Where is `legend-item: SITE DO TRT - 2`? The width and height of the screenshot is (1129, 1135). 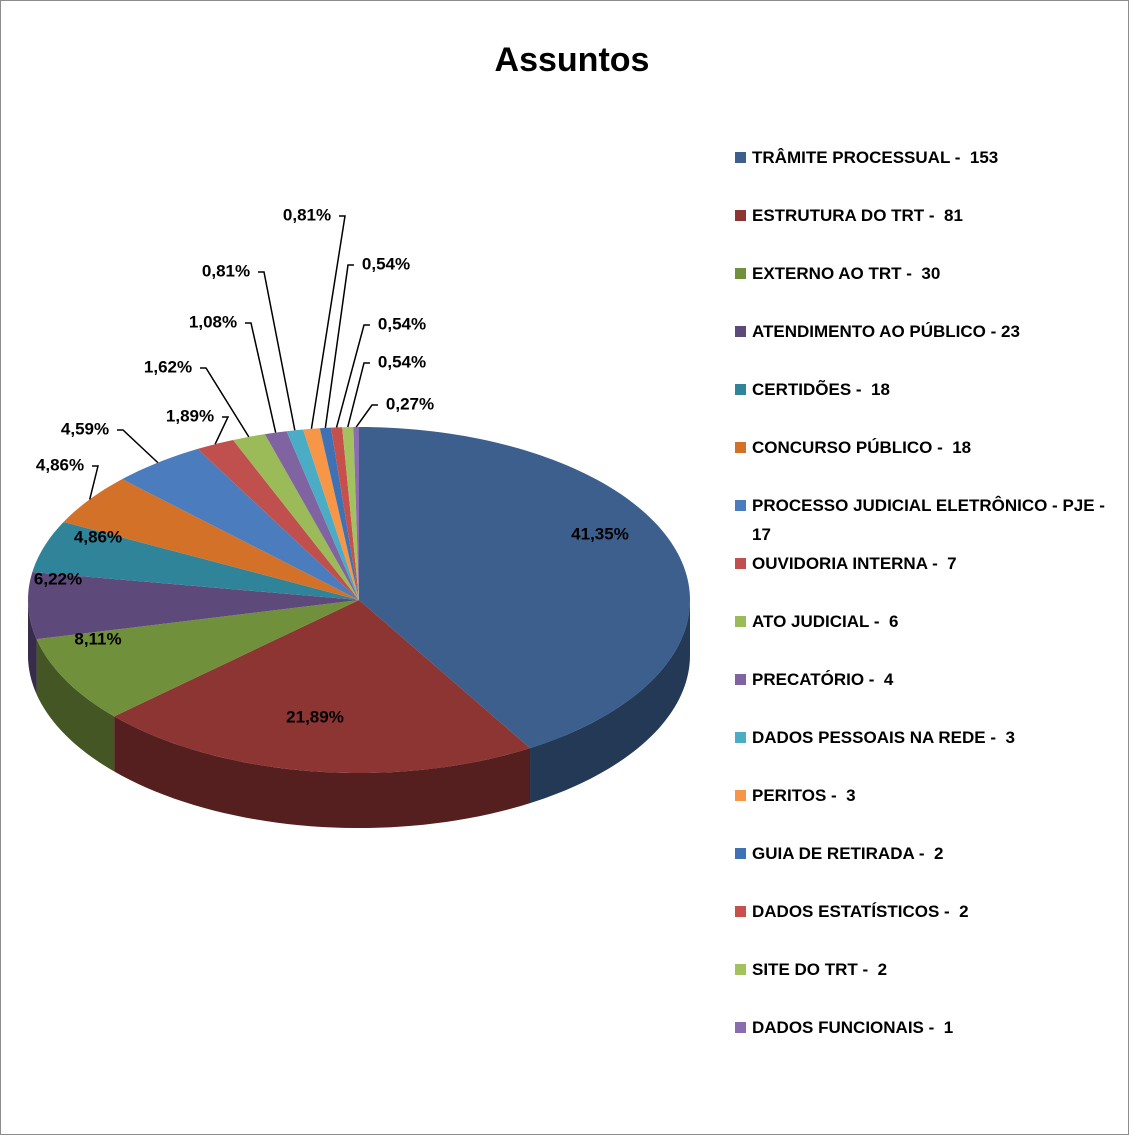 legend-item: SITE DO TRT - 2 is located at coordinates (927, 969).